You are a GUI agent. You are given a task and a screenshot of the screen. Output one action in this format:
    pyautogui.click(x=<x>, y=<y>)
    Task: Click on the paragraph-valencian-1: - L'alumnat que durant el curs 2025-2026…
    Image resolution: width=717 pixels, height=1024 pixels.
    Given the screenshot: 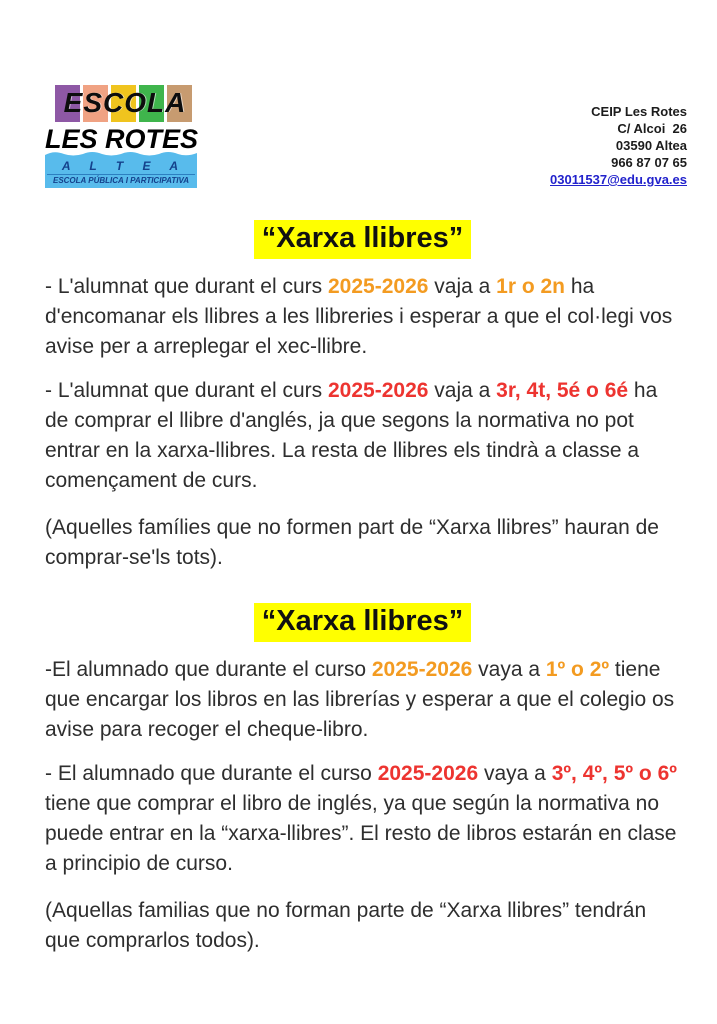 What is the action you would take?
    pyautogui.click(x=362, y=317)
    